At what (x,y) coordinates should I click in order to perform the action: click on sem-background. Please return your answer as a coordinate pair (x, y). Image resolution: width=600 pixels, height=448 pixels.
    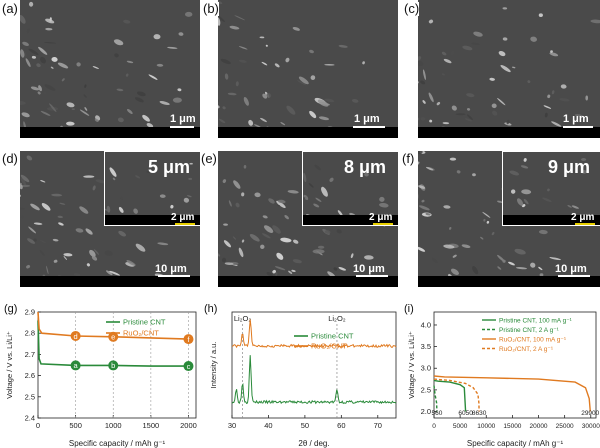
    Looking at the image, I should click on (509, 69).